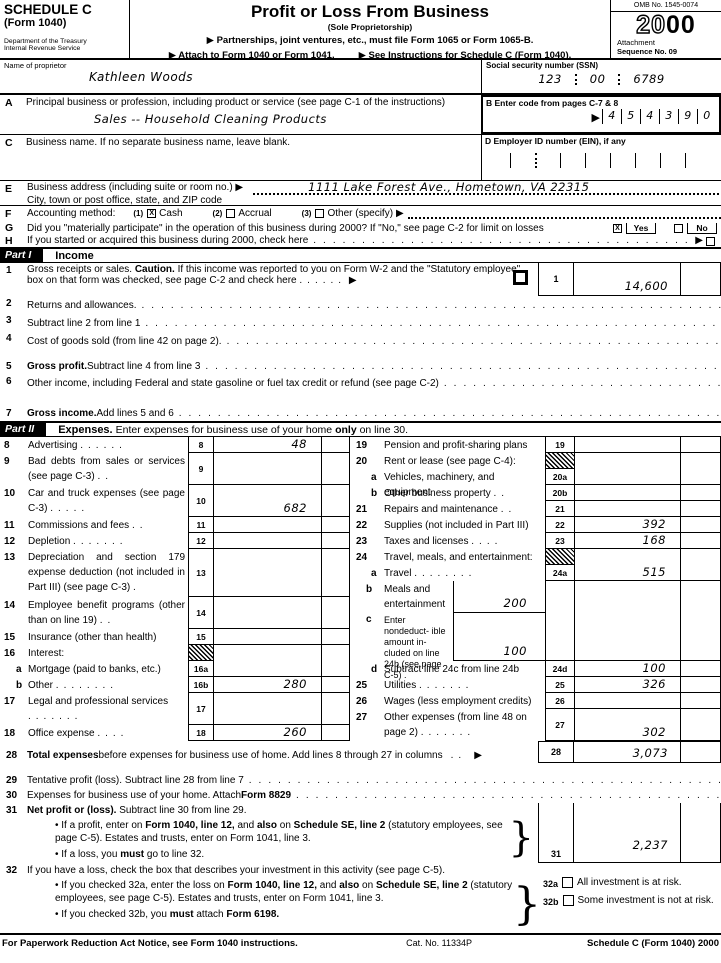 This screenshot has width=721, height=963. Describe the element at coordinates (12, 810) in the screenshot. I see `line-number: 31` at that location.